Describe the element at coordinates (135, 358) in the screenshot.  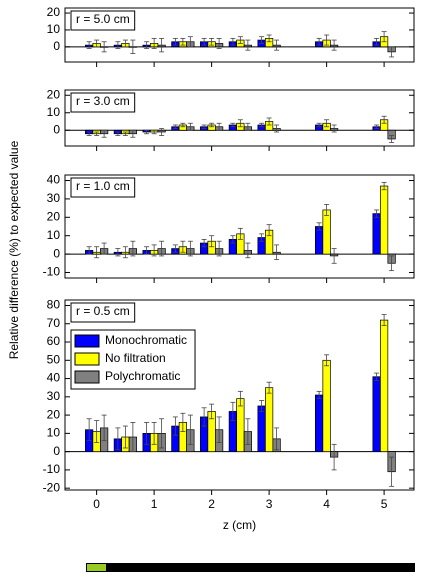
I see `legend-label: No filtration` at that location.